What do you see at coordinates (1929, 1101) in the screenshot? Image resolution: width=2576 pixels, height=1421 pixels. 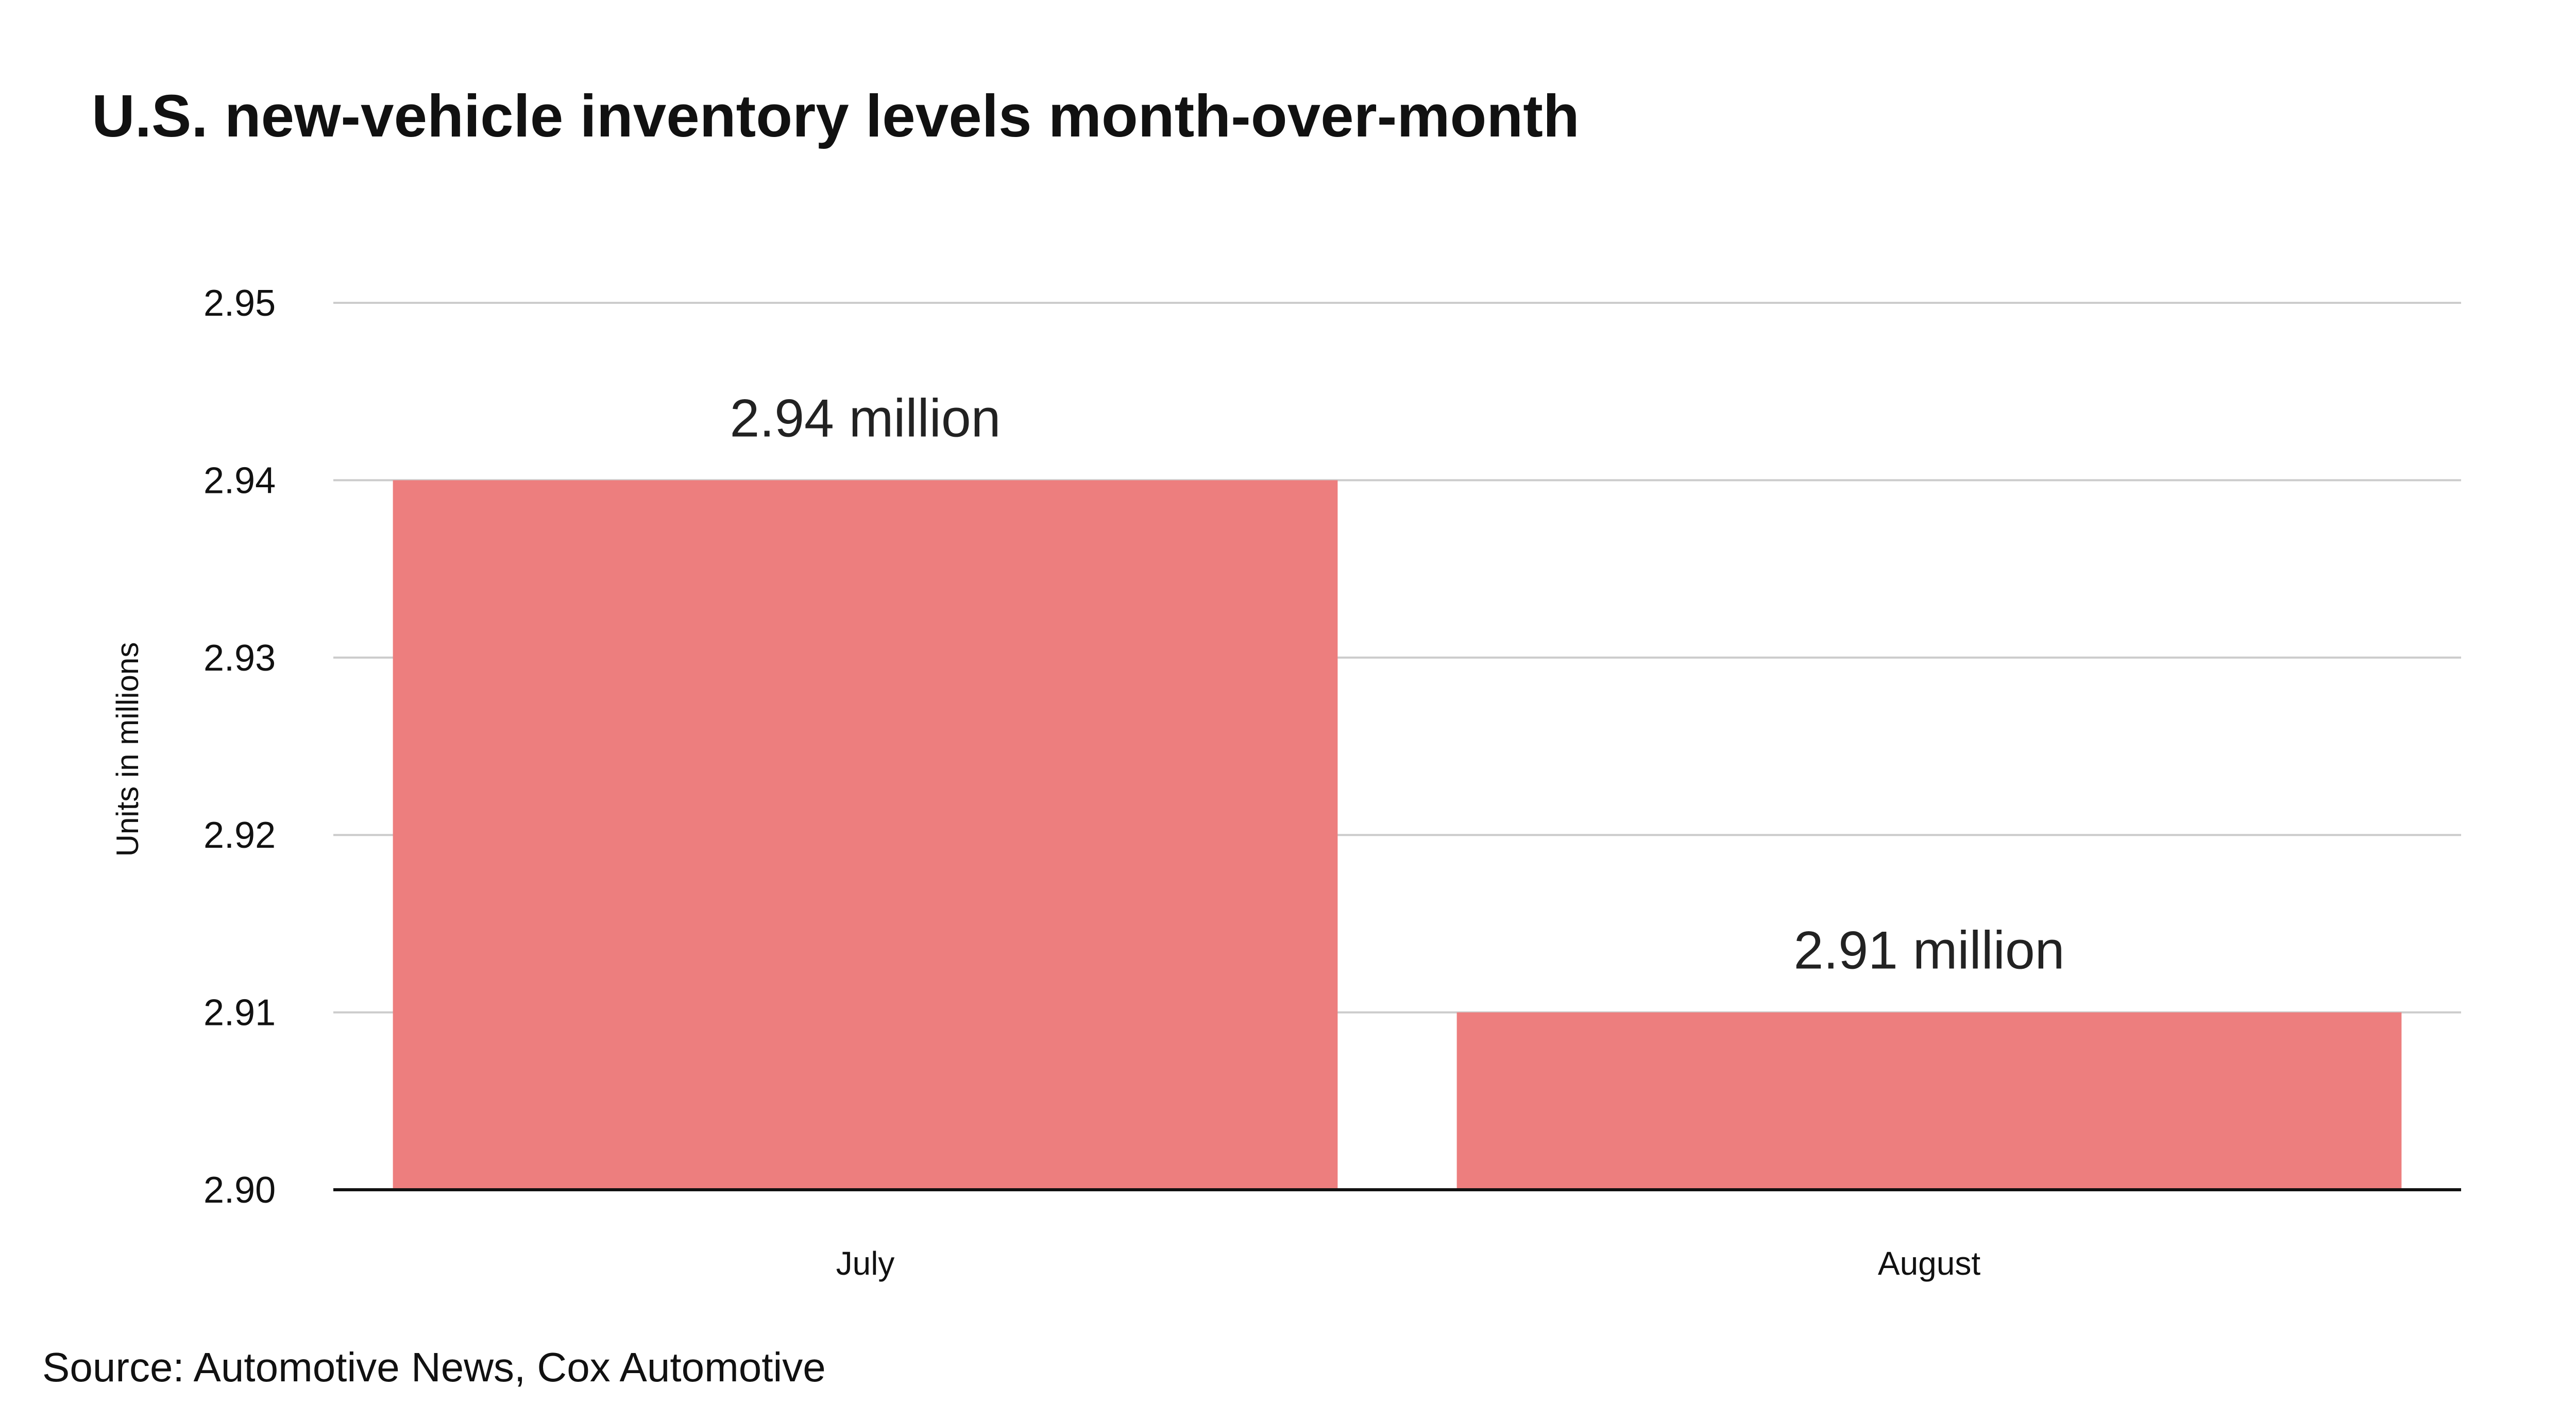 I see `bar-august` at bounding box center [1929, 1101].